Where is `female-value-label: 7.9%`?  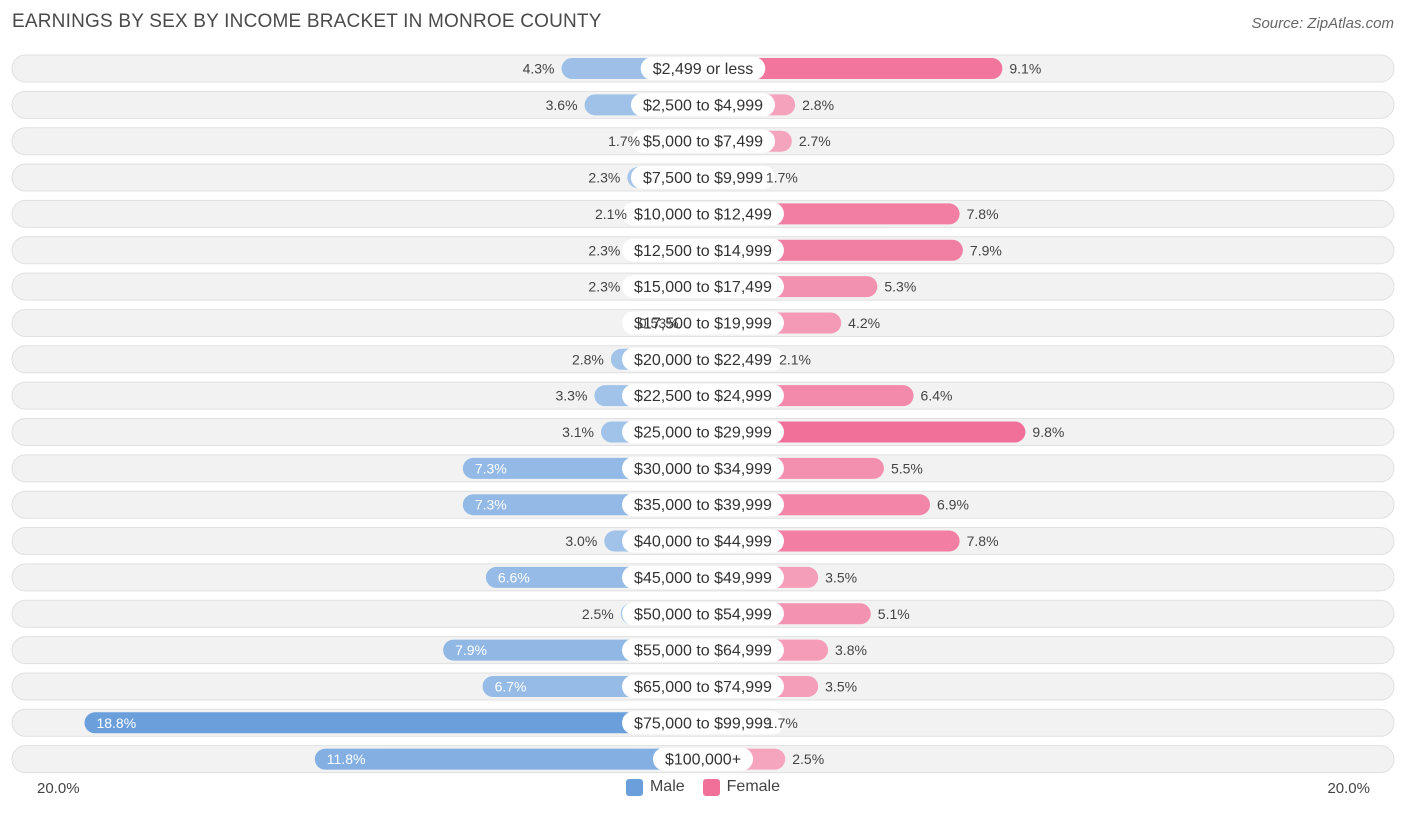 female-value-label: 7.9% is located at coordinates (986, 250).